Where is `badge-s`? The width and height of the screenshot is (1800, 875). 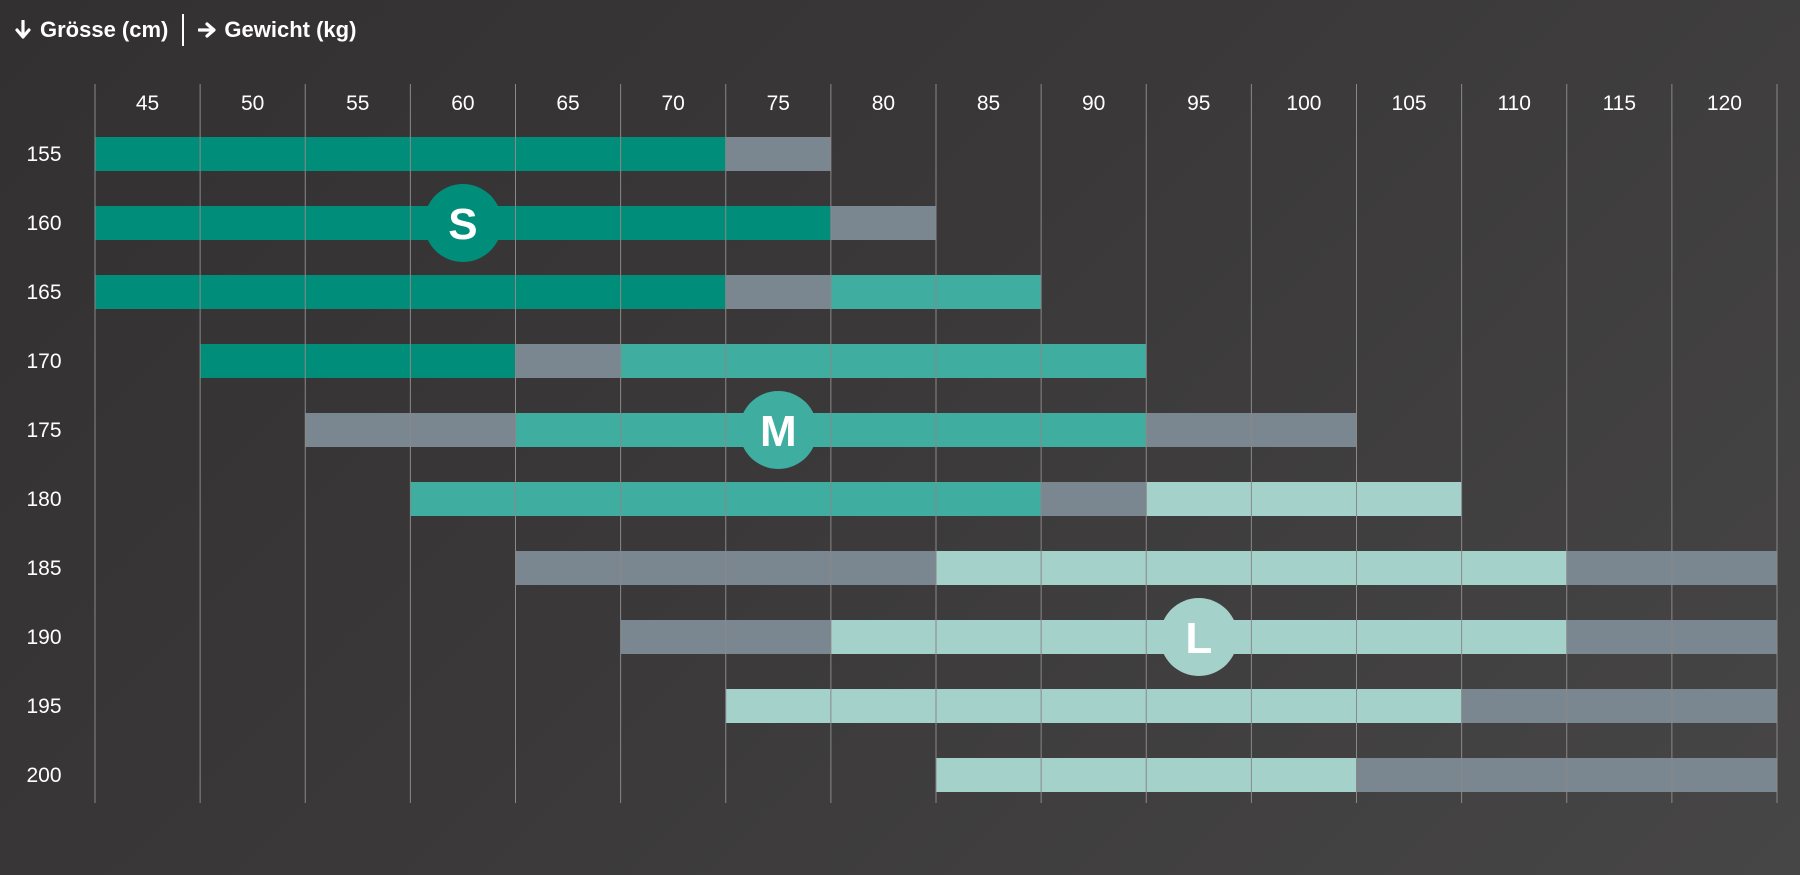
badge-s is located at coordinates (462, 223).